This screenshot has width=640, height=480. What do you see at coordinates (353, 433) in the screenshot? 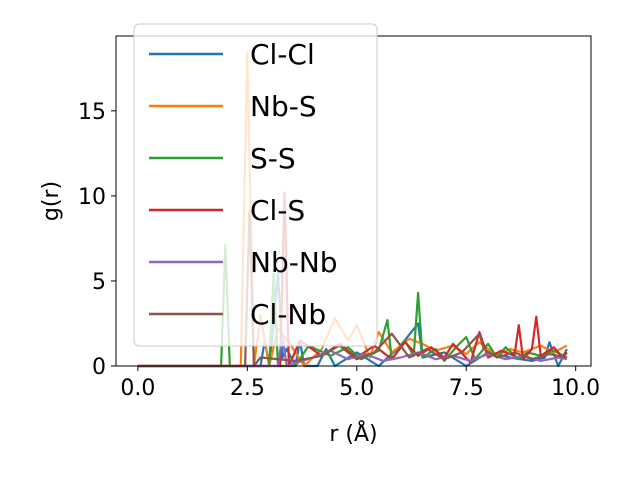
I see `x-axis-label: r (Å)` at bounding box center [353, 433].